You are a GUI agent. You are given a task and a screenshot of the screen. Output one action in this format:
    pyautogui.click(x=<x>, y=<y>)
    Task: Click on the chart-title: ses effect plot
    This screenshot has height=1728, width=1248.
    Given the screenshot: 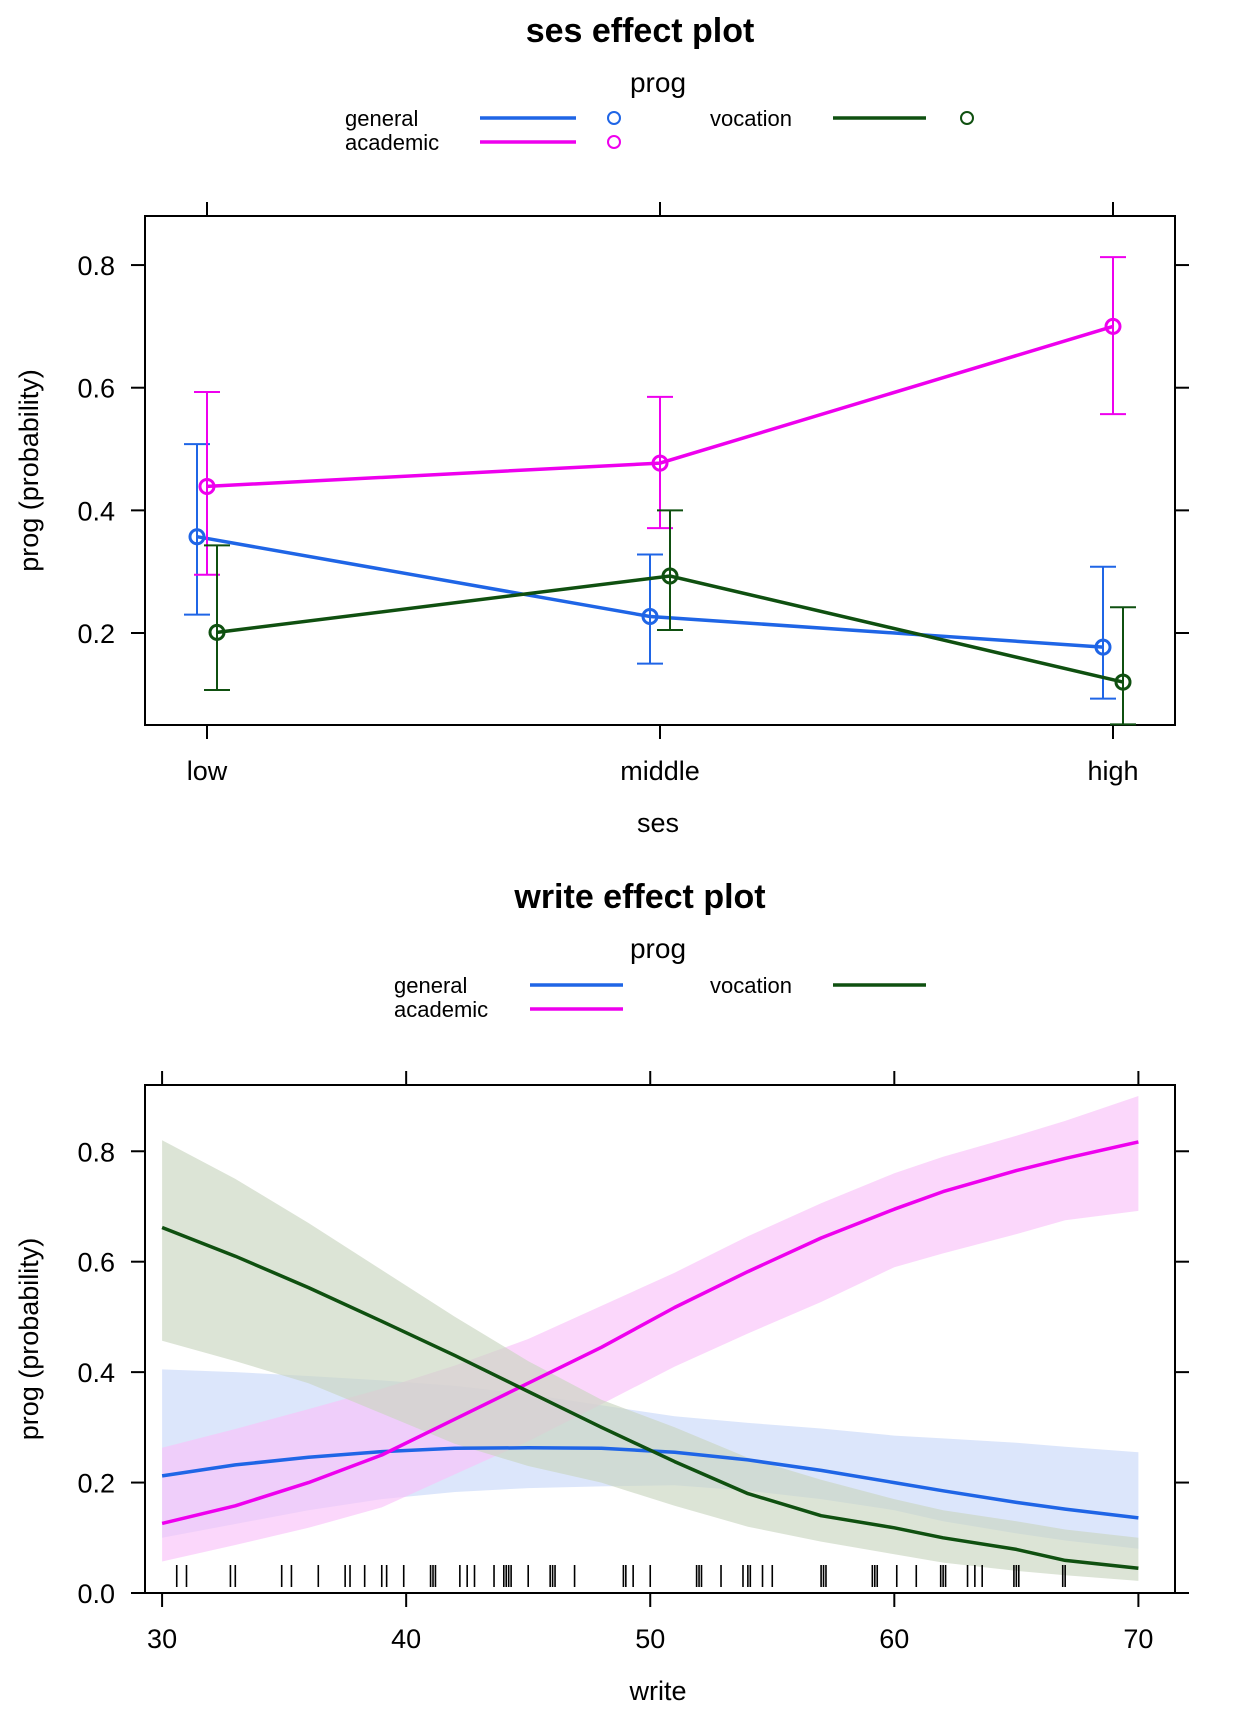 What is the action you would take?
    pyautogui.click(x=640, y=31)
    